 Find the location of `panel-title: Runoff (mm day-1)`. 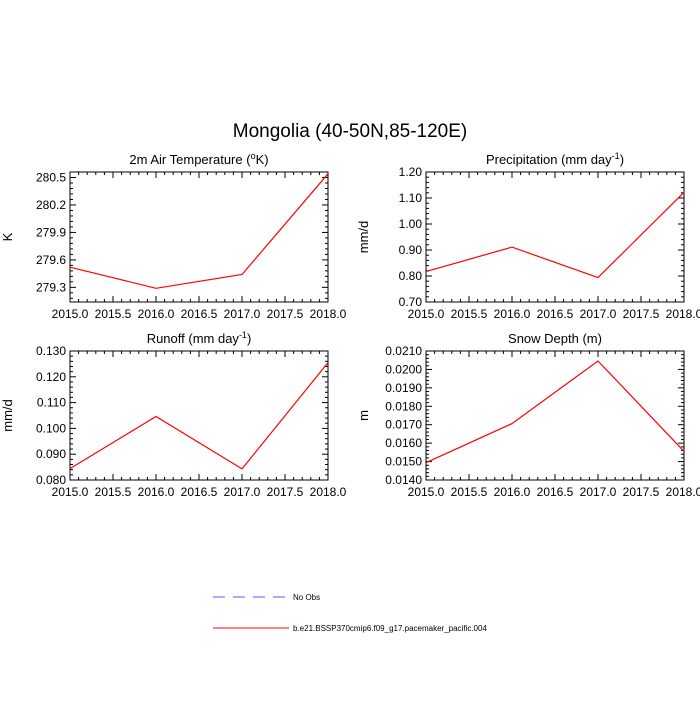

panel-title: Runoff (mm day-1) is located at coordinates (199, 338).